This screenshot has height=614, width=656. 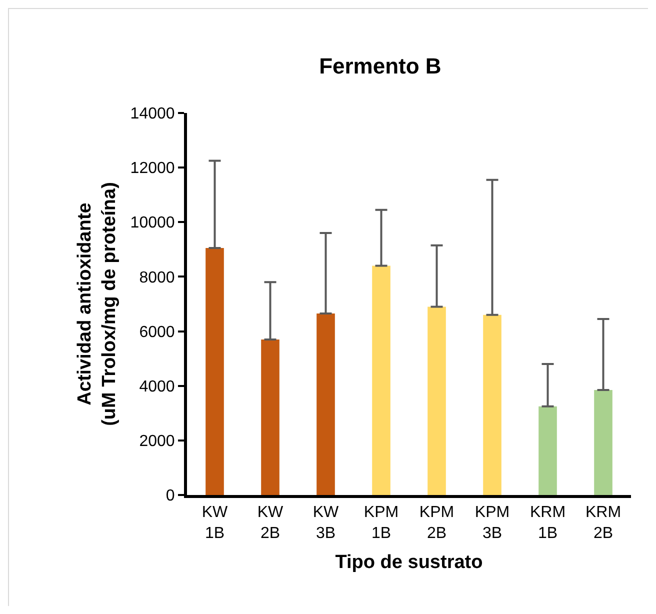 I want to click on x-tick-label: KRM 1B, so click(x=548, y=523).